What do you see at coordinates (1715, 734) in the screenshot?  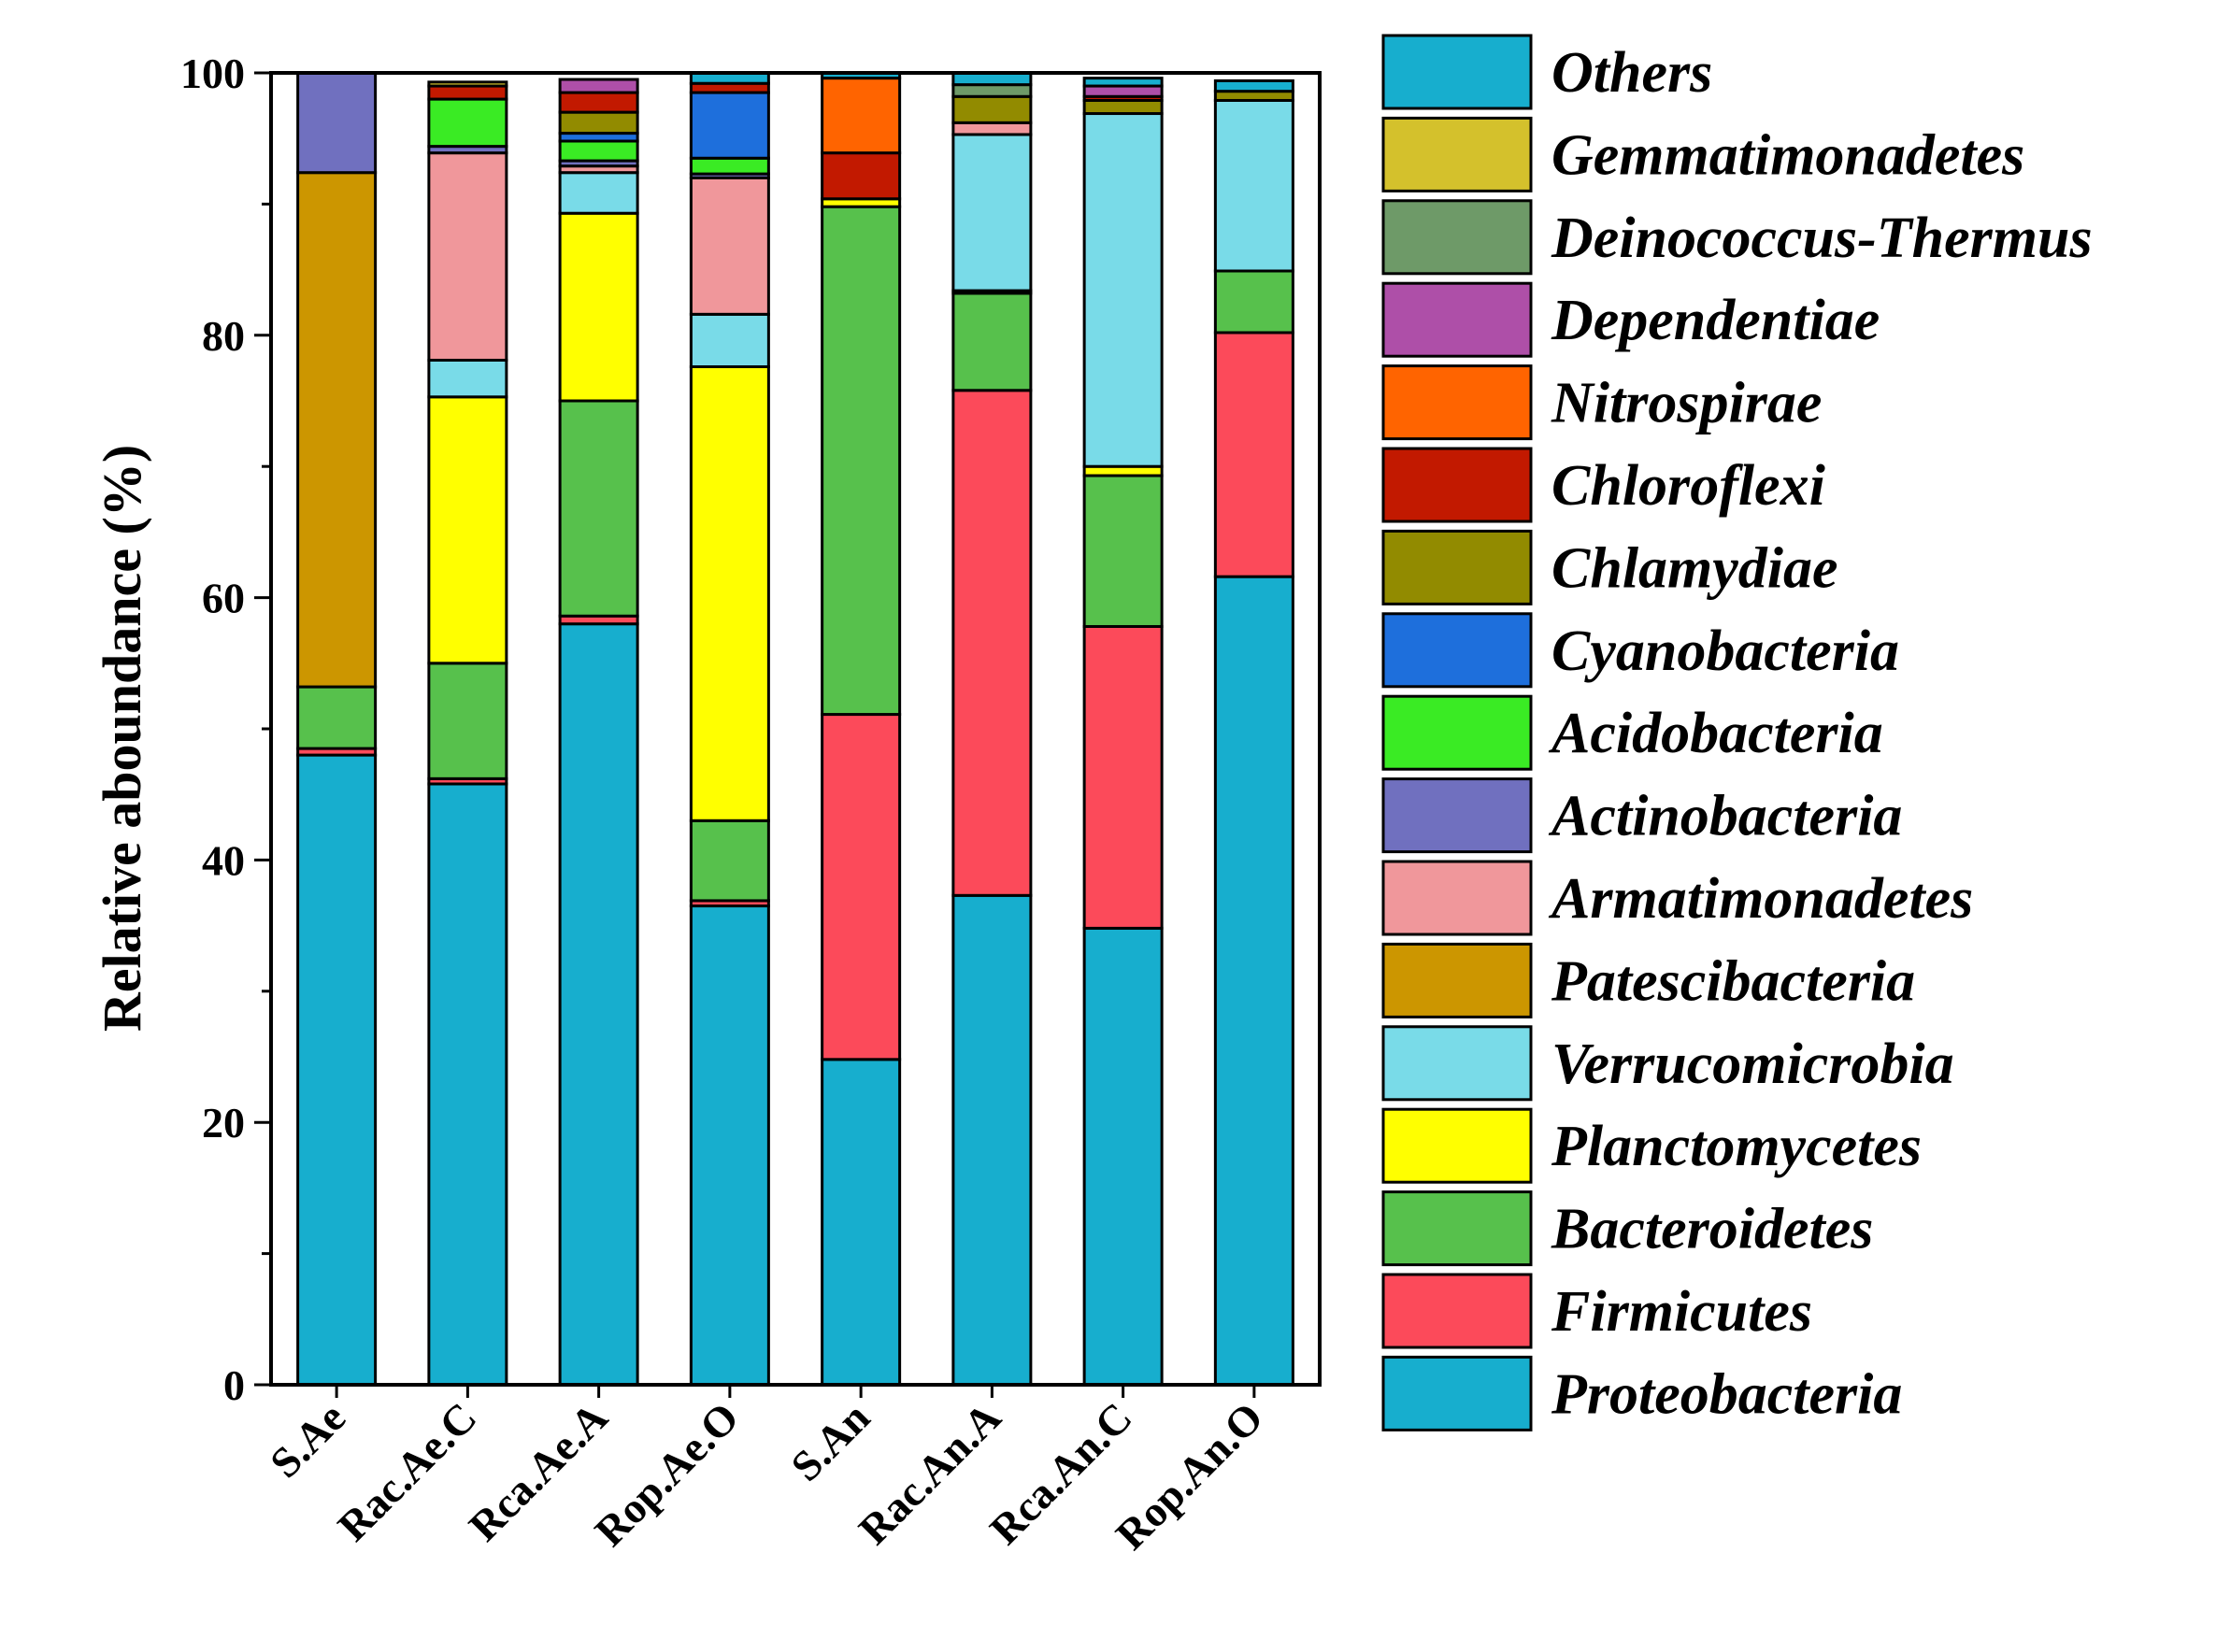 I see `legend-label: Acidobacteria` at bounding box center [1715, 734].